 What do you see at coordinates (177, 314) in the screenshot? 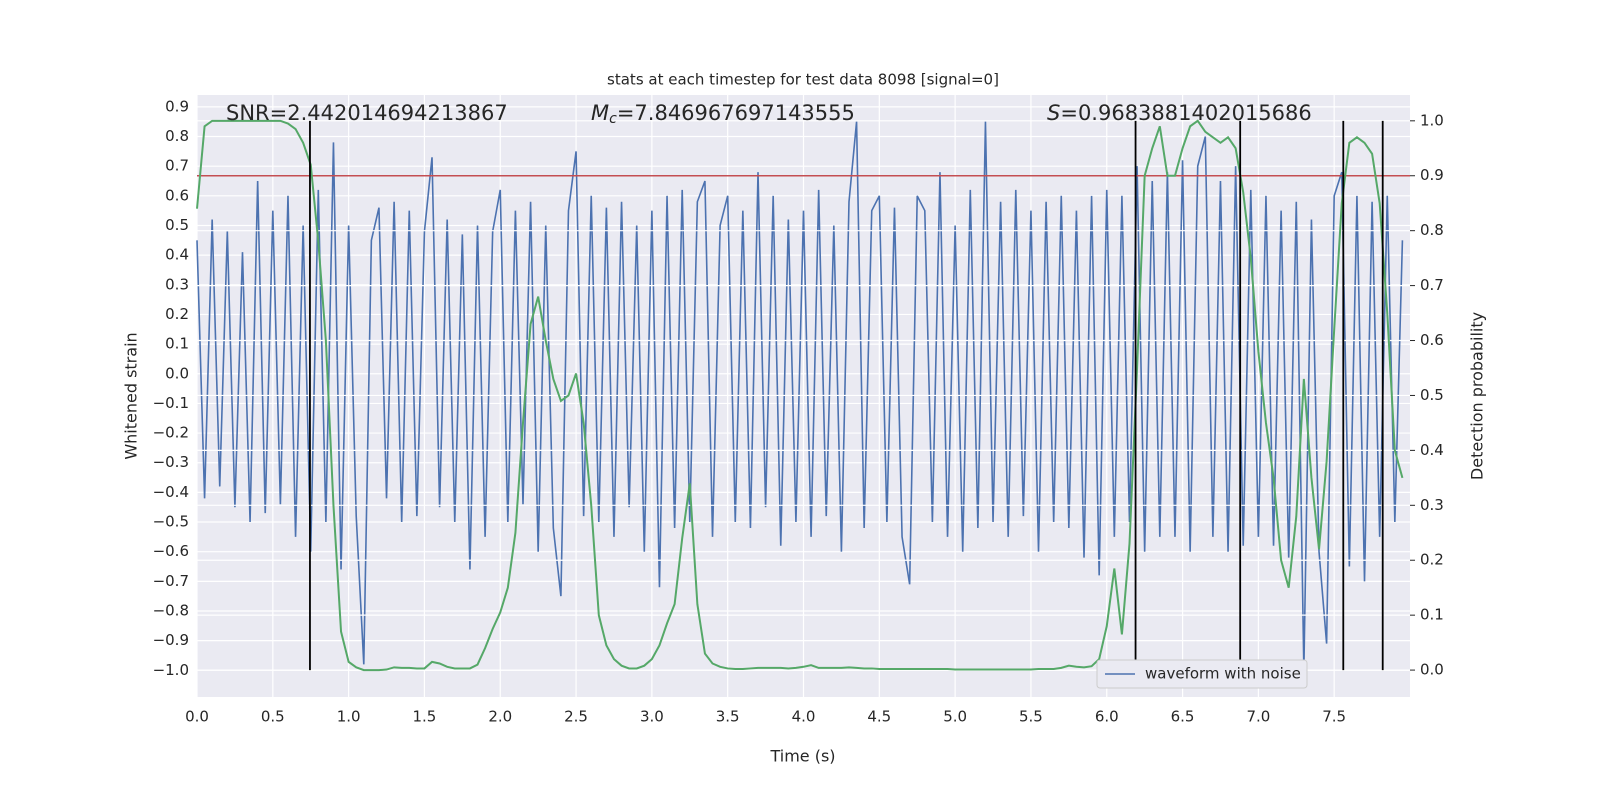
I see `y-tick-label: 0.2` at bounding box center [177, 314].